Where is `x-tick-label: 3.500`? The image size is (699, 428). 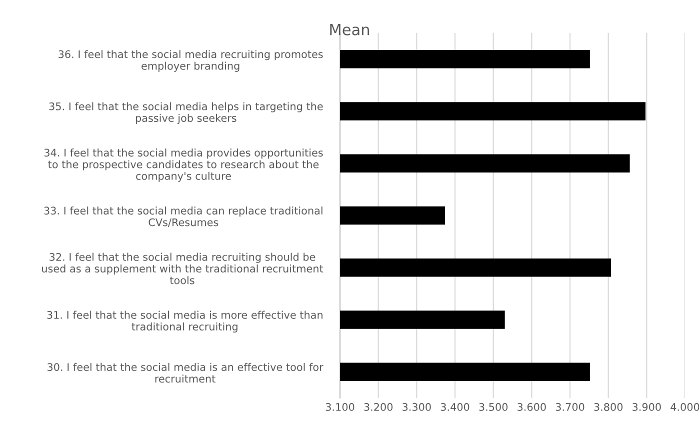 x-tick-label: 3.500 is located at coordinates (493, 407).